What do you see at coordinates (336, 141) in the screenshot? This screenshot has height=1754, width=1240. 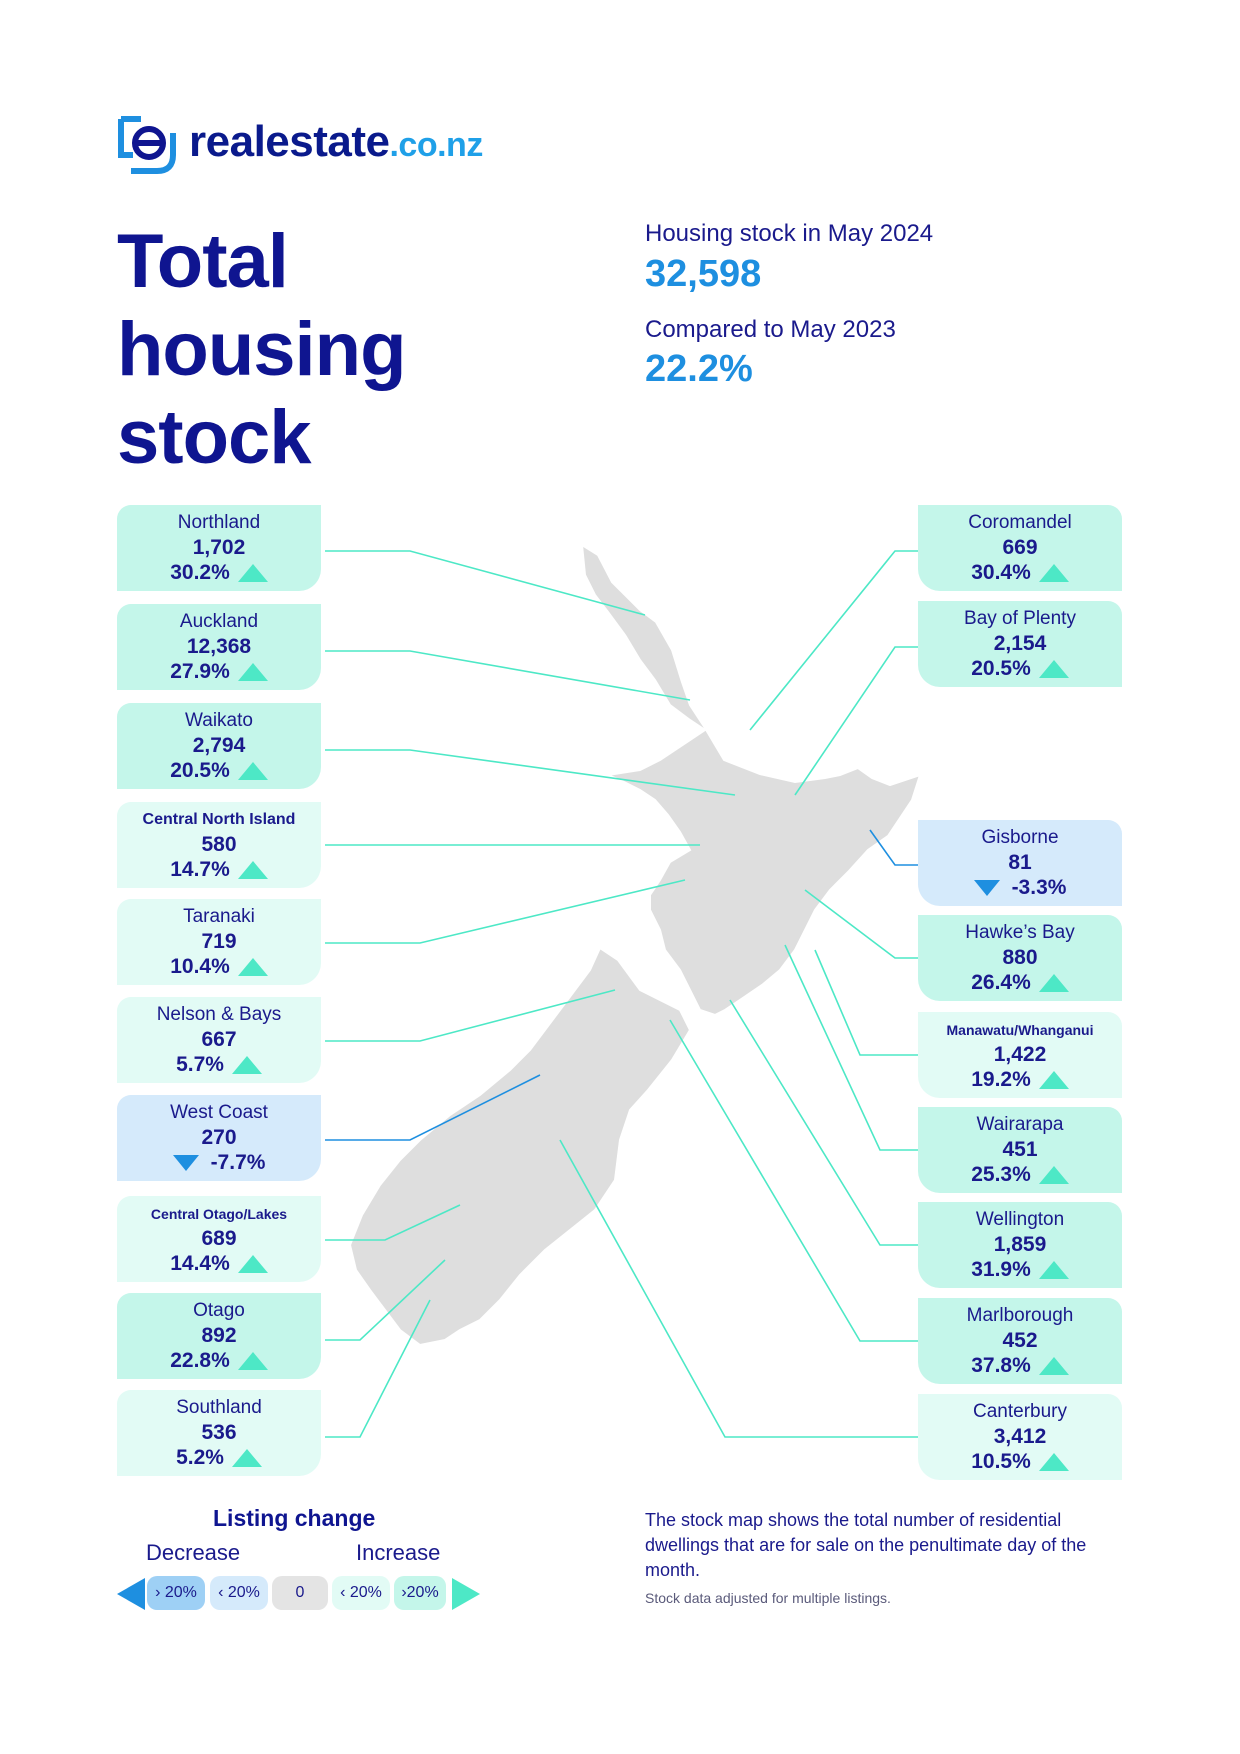 I see `brand-wordmark: realestate.co.nz` at bounding box center [336, 141].